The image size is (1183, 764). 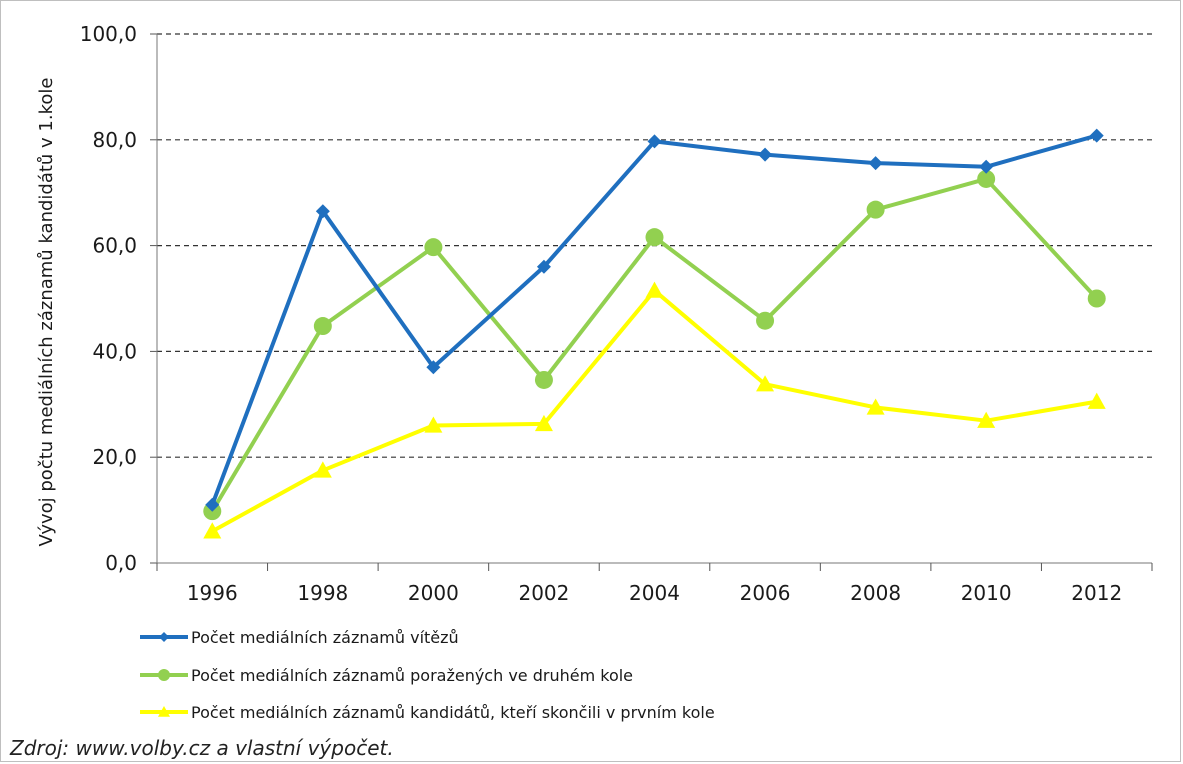 I want to click on y-tick-label: 0,0, so click(x=121, y=563).